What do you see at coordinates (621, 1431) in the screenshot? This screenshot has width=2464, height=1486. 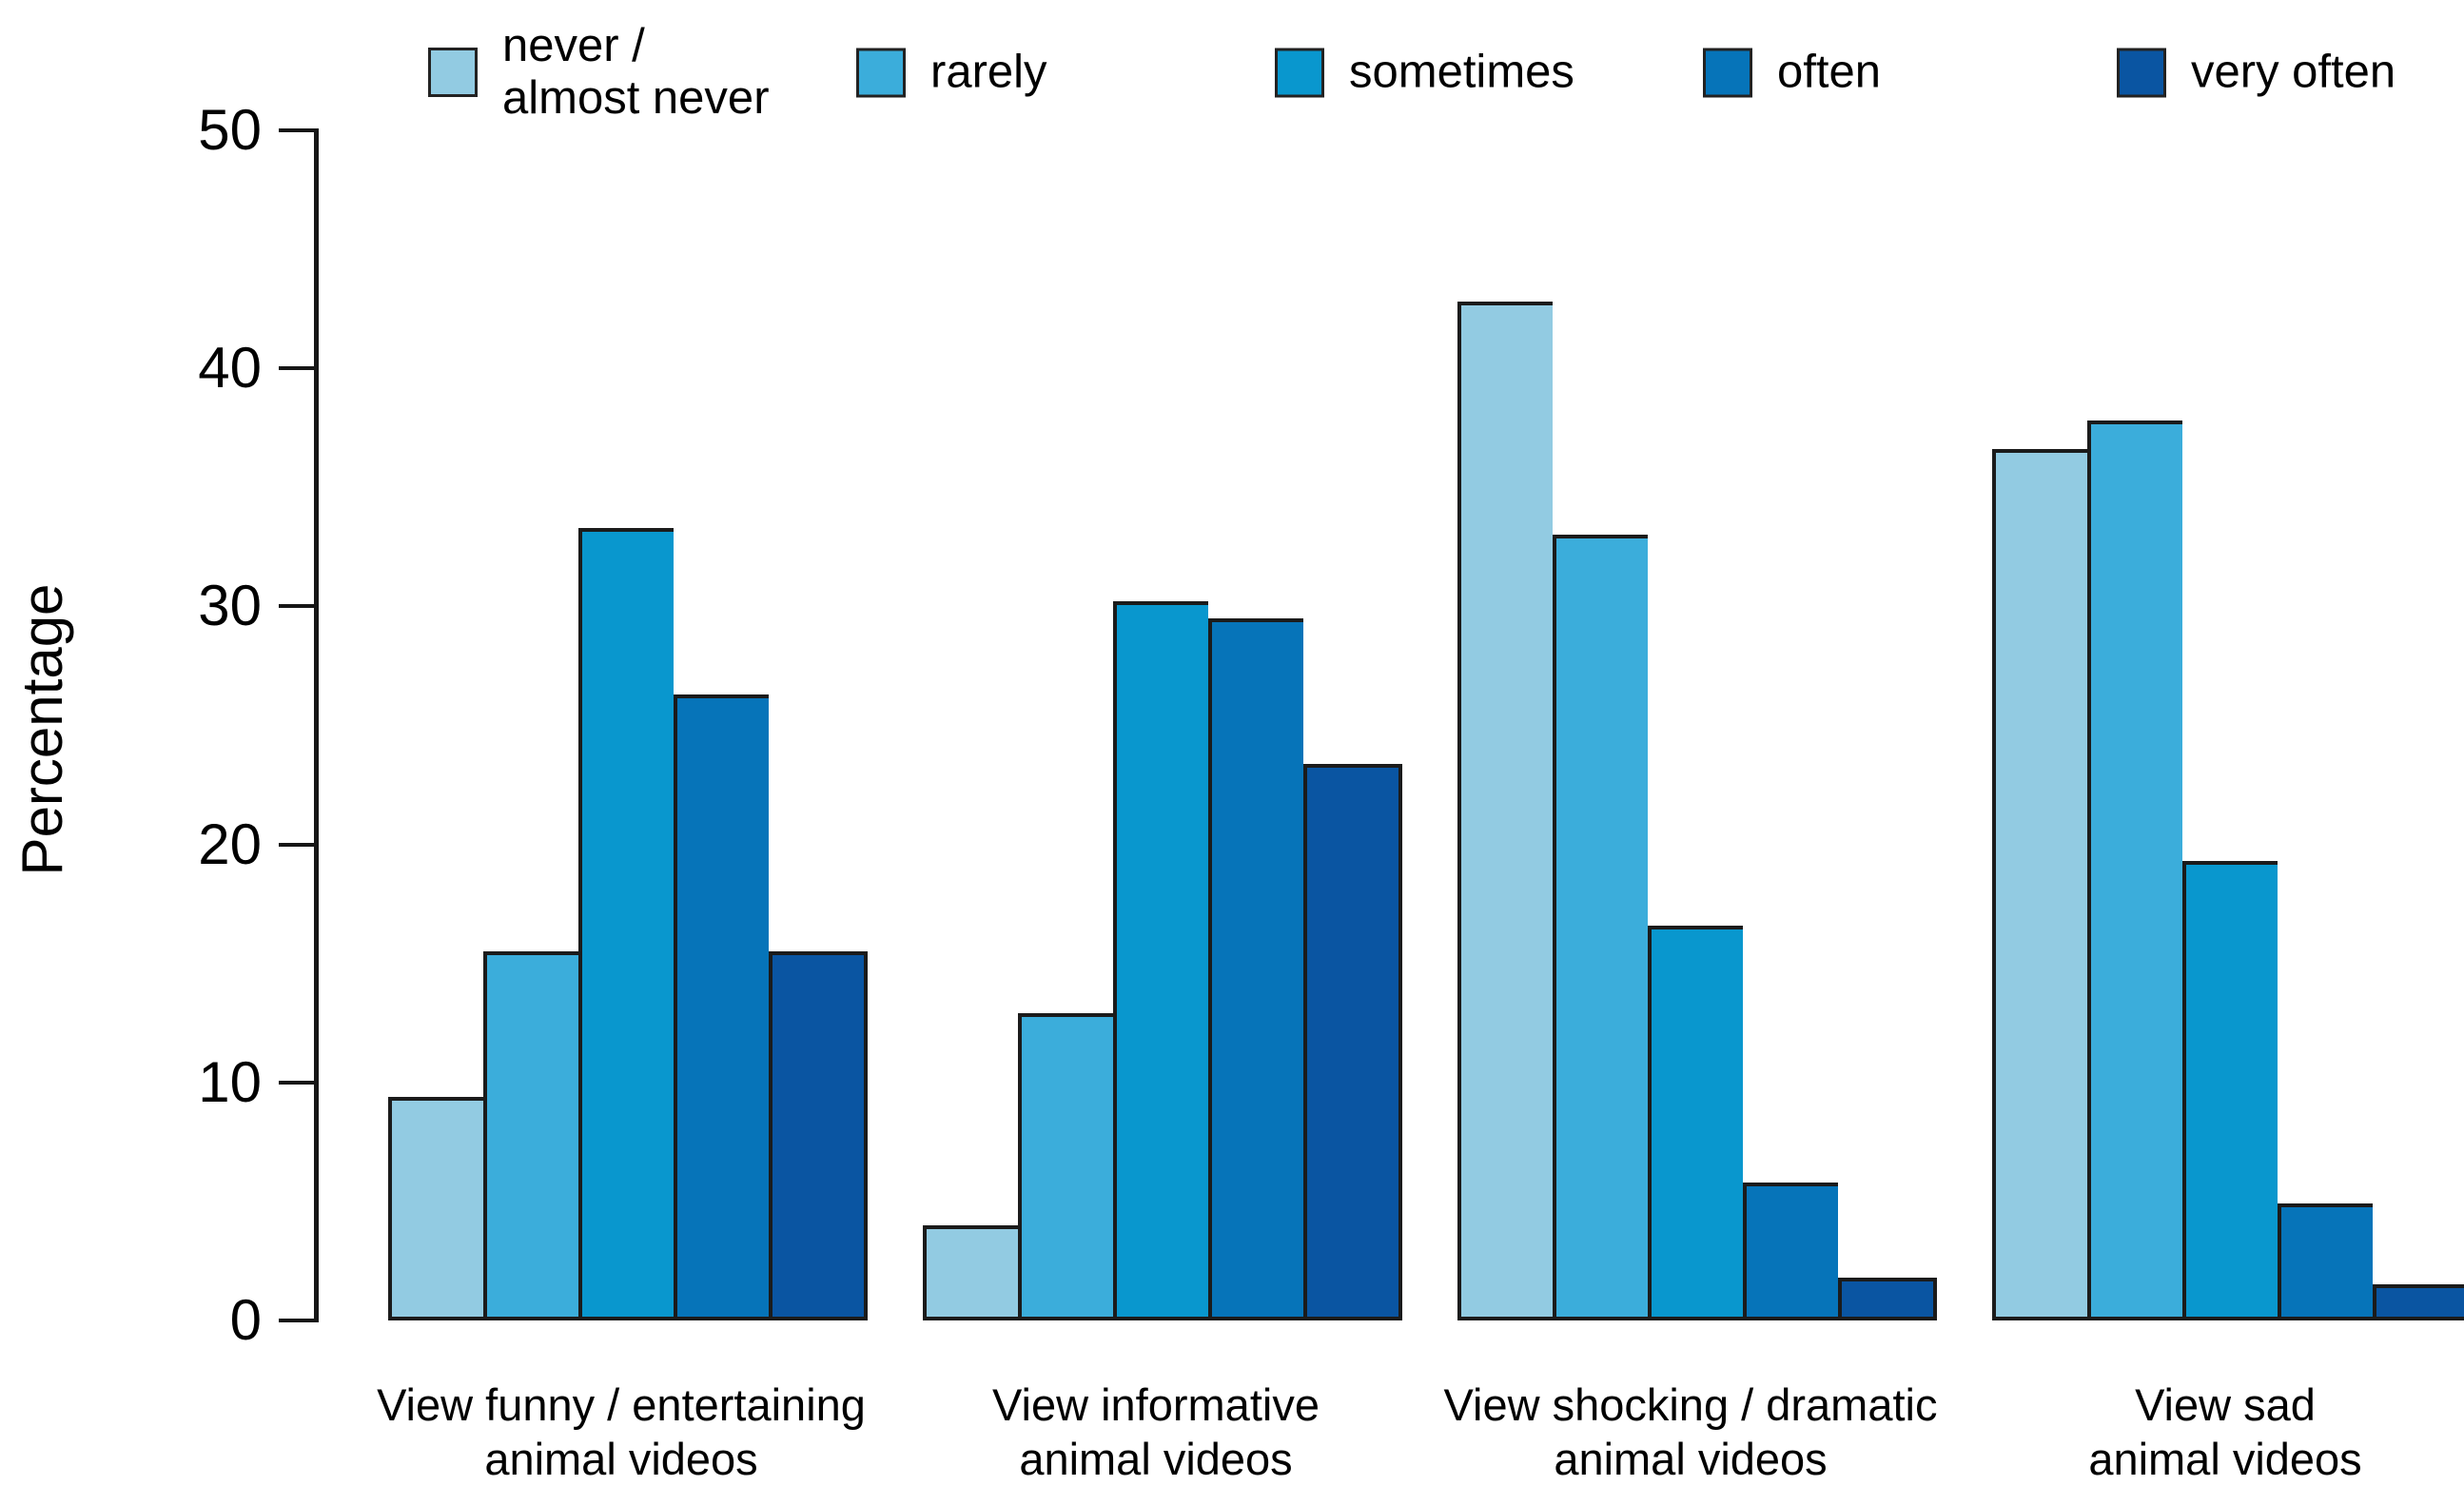 I see `x-axis-category-label: View funny / entertaining animal videos` at bounding box center [621, 1431].